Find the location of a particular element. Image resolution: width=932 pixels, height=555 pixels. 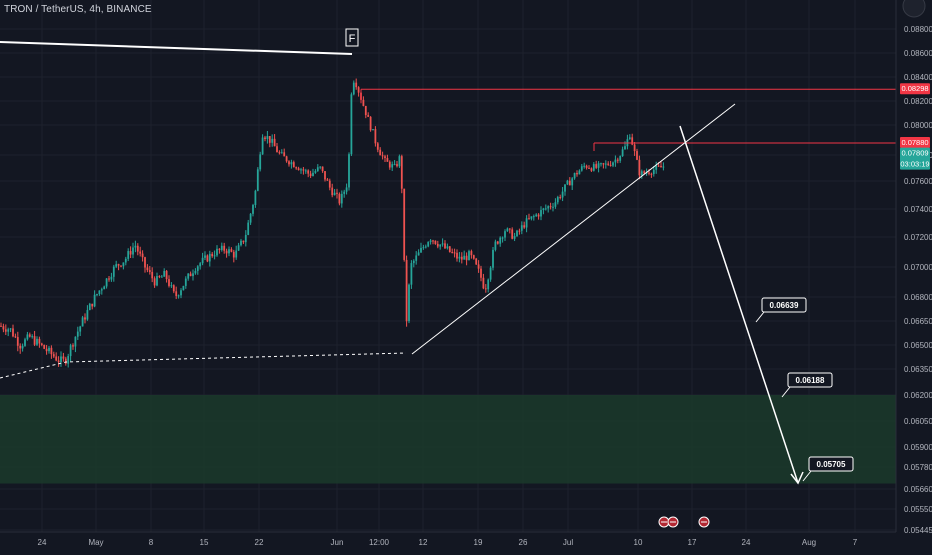

y-tick-label: 0.06050 is located at coordinates (918, 421).